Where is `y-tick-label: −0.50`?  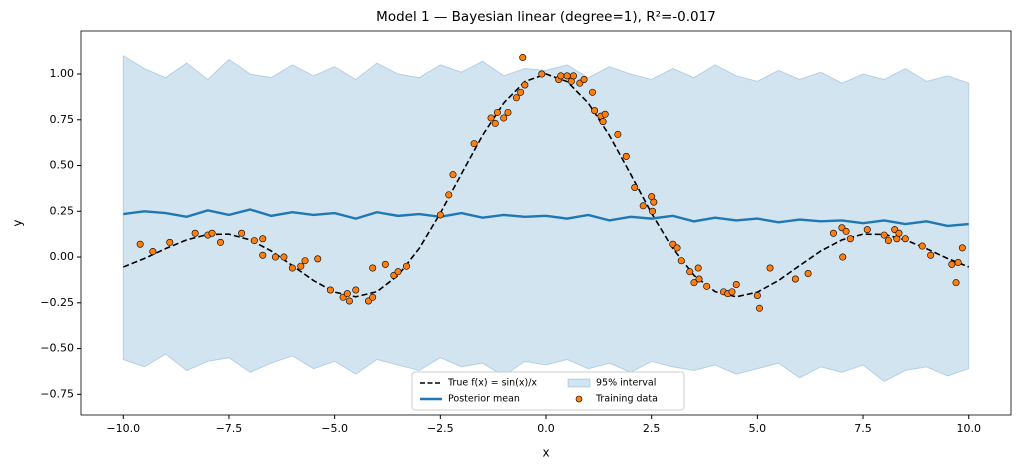 y-tick-label: −0.50 is located at coordinates (57, 348).